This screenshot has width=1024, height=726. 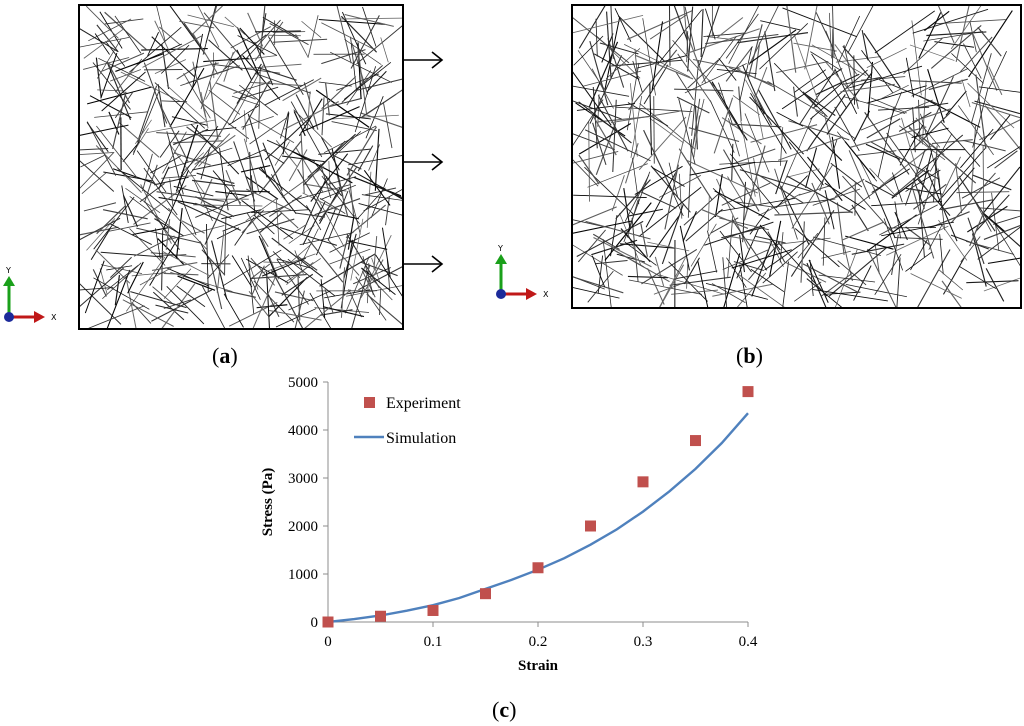 What do you see at coordinates (423, 60) in the screenshot?
I see `arrow-right-icon-top` at bounding box center [423, 60].